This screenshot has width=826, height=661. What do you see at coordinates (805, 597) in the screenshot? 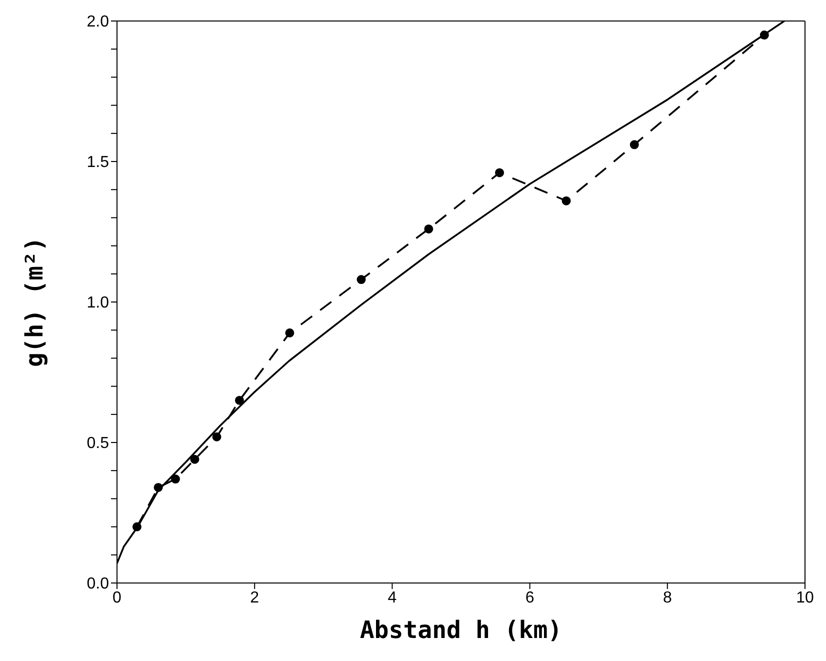
I see `x-tick-label: 10` at bounding box center [805, 597].